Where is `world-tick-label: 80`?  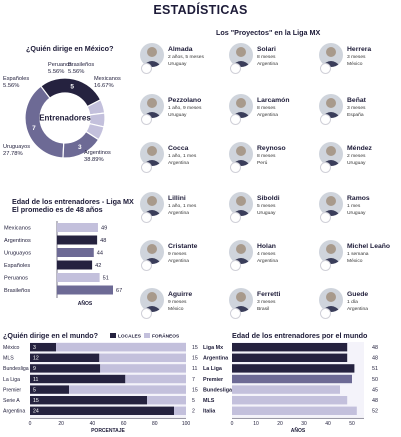
world-tick-label: 80 is located at coordinates (155, 424).